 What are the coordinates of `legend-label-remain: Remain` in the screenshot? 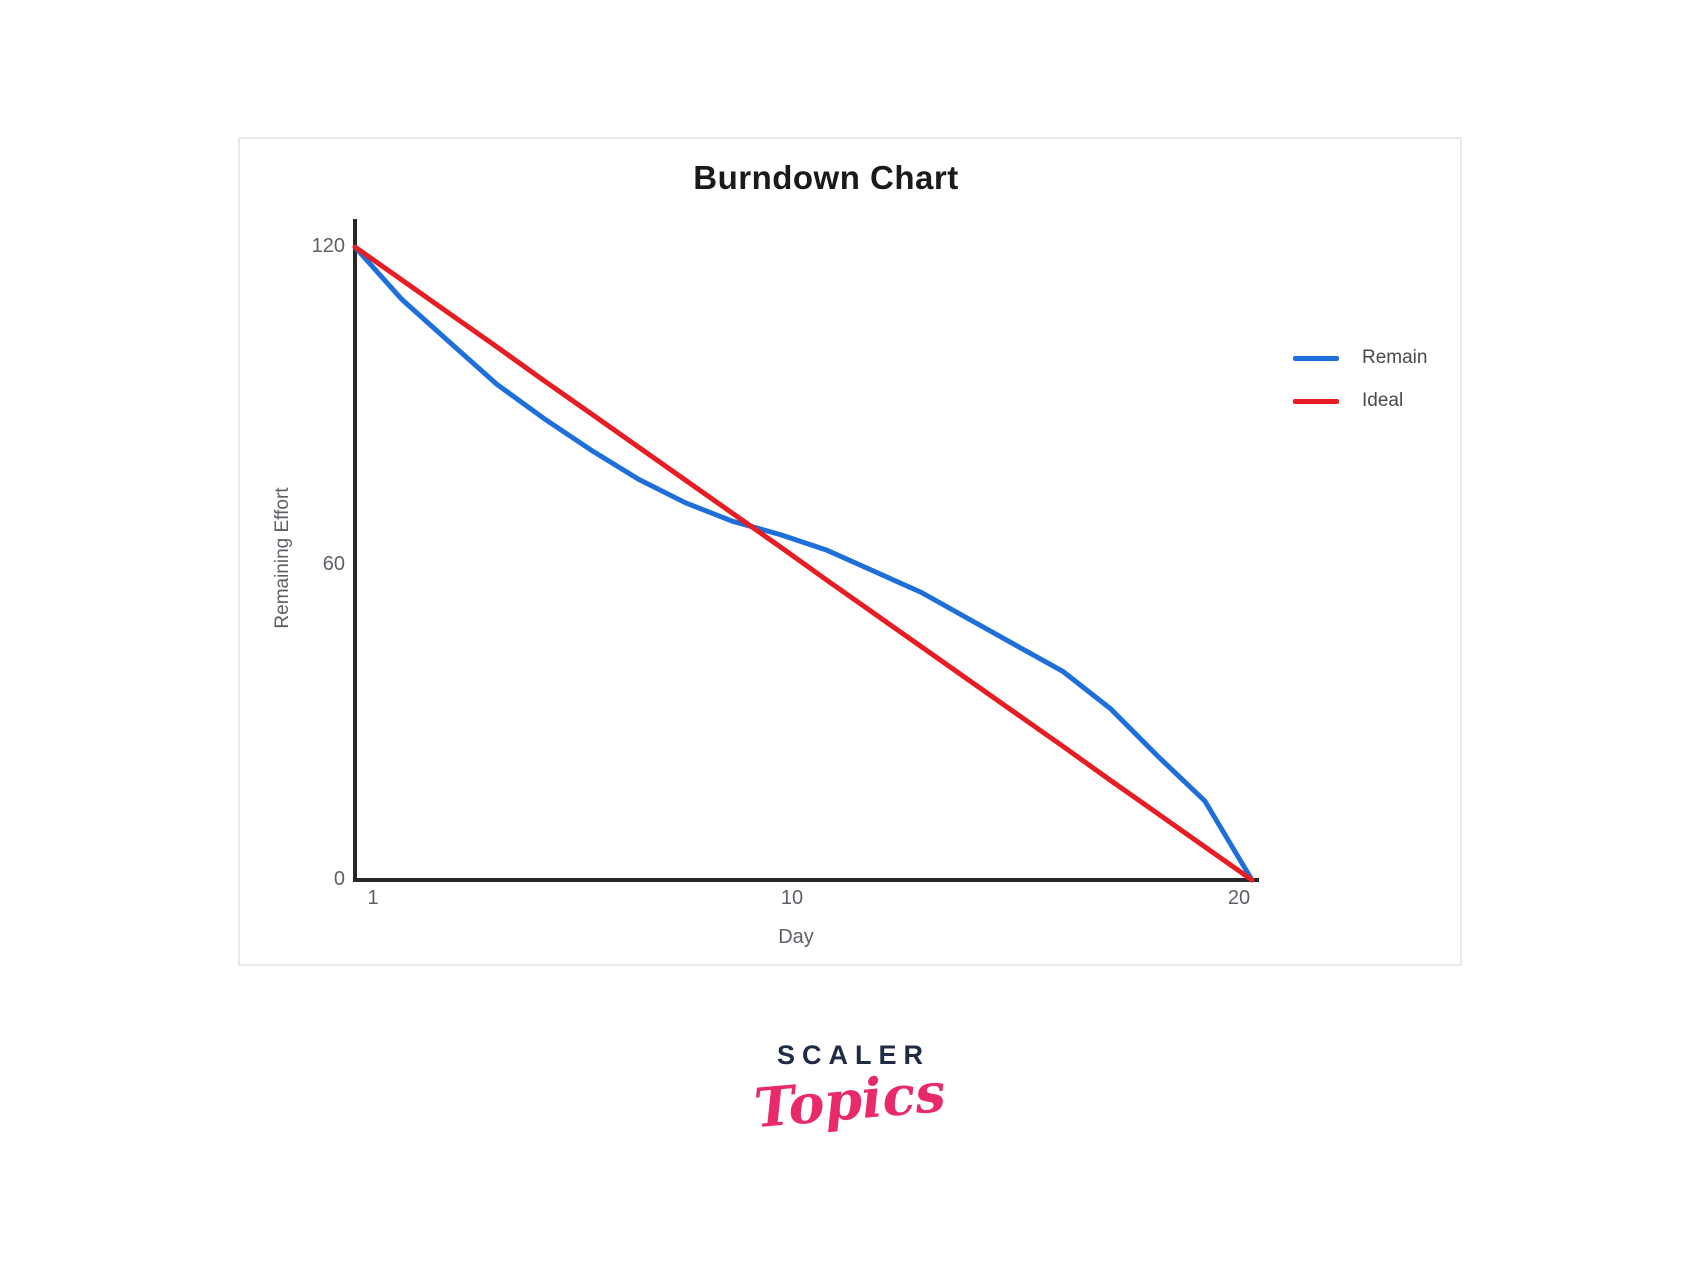 It's located at (1395, 357).